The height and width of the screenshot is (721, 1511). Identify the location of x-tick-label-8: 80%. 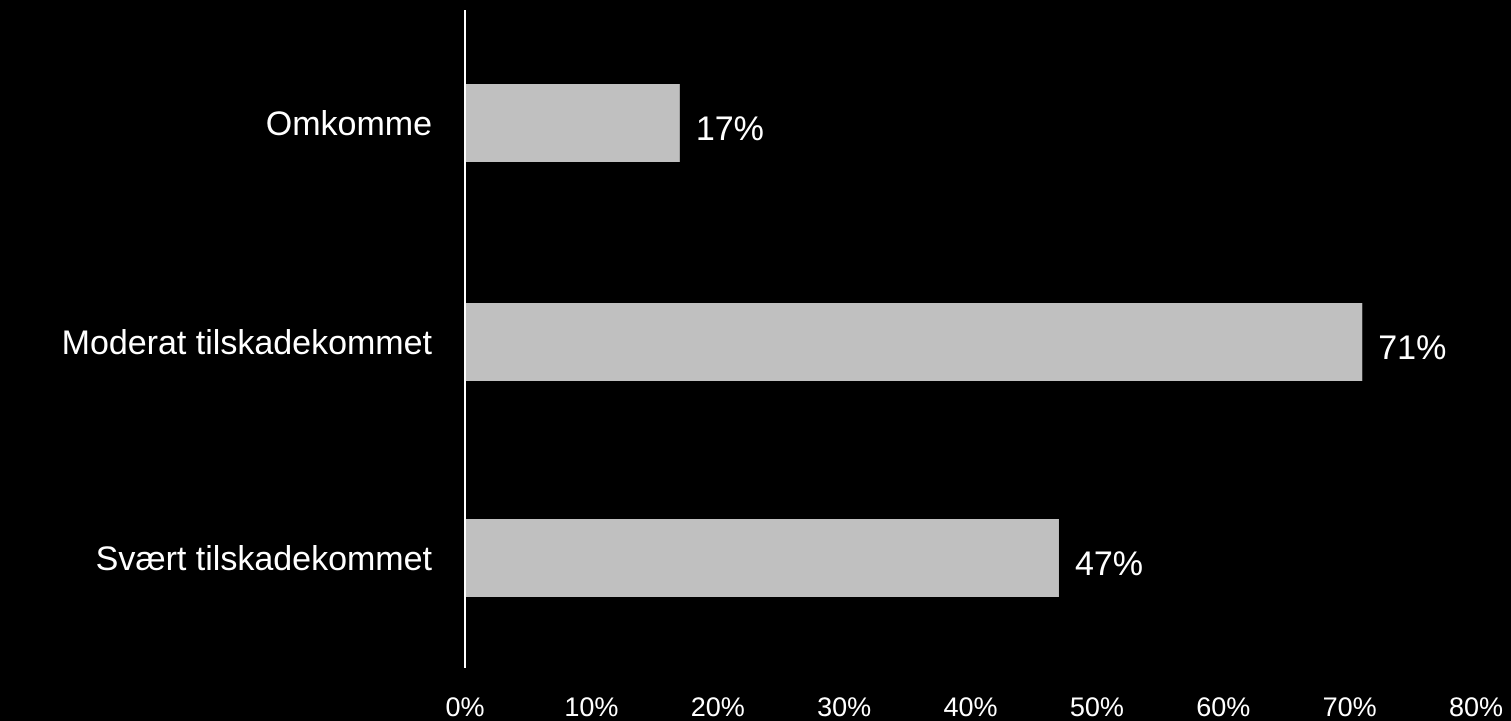
(1476, 706).